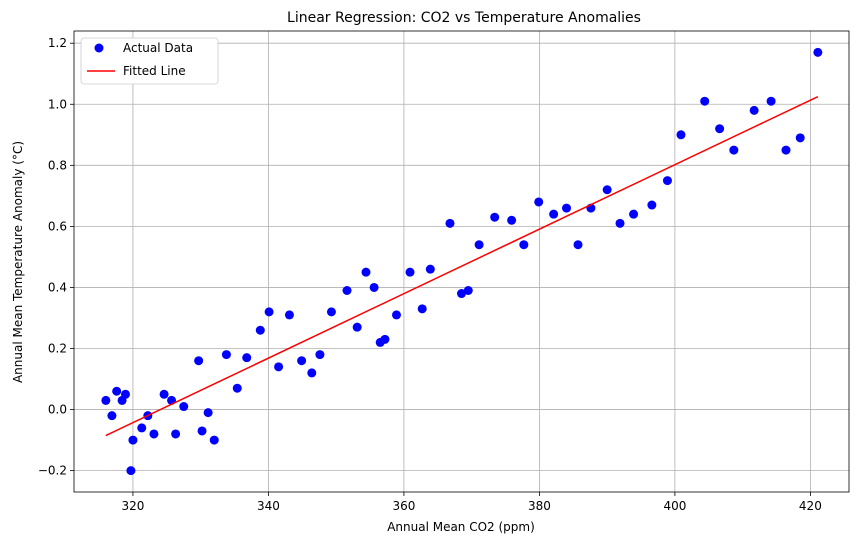  I want to click on x-tick-label: 380, so click(539, 506).